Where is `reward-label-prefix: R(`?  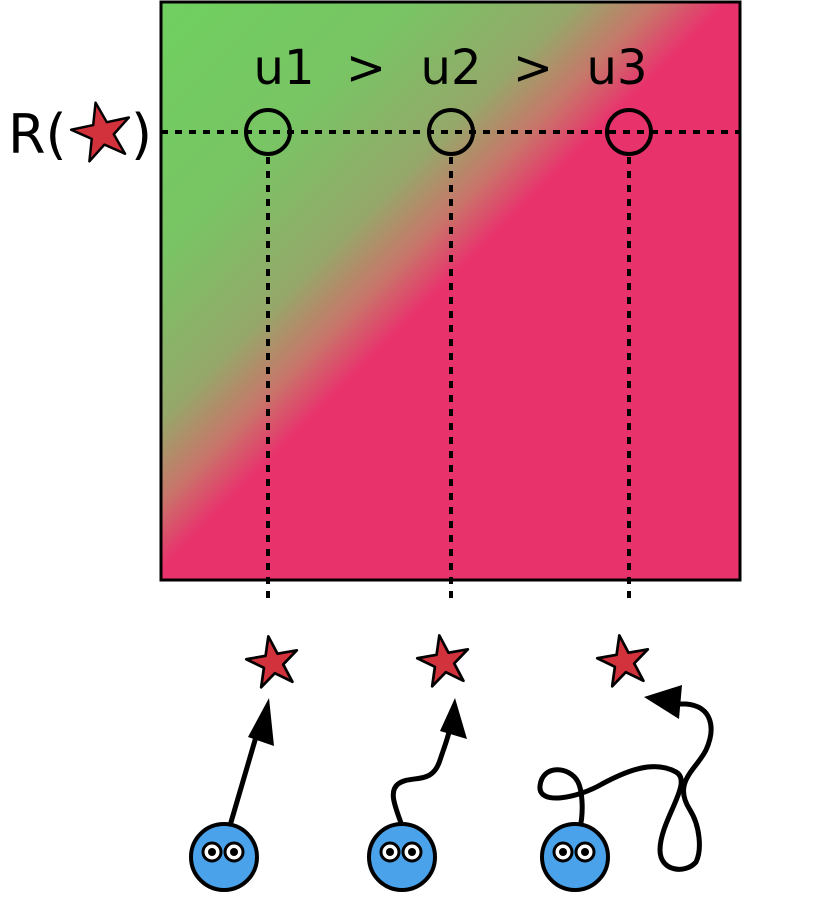 reward-label-prefix: R( is located at coordinates (37, 134).